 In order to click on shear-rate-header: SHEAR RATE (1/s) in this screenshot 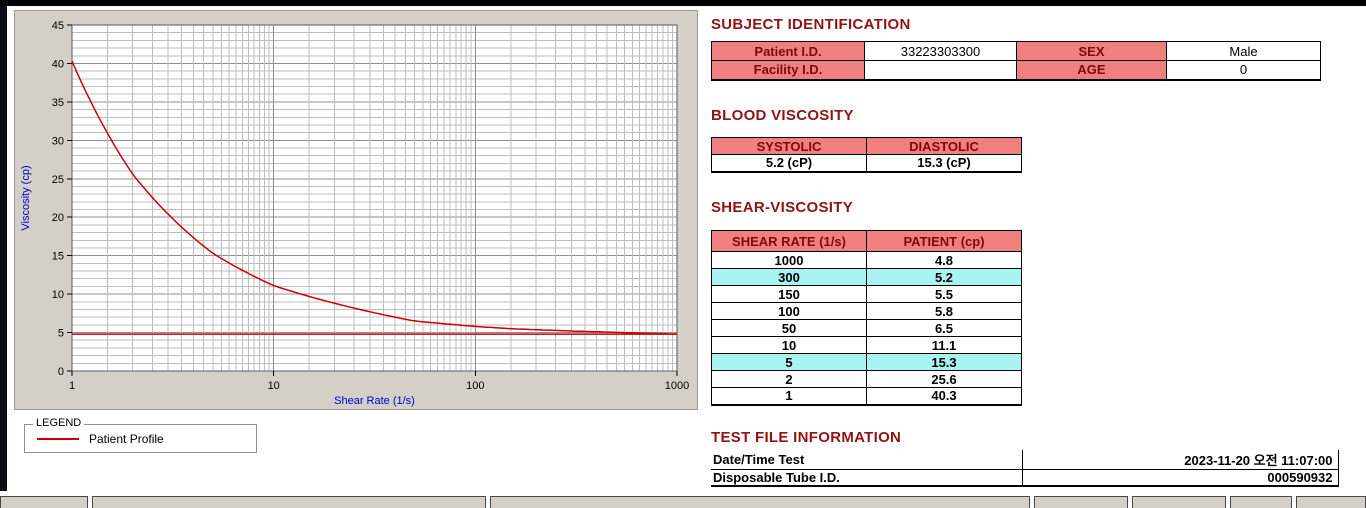, I will do `click(789, 241)`.